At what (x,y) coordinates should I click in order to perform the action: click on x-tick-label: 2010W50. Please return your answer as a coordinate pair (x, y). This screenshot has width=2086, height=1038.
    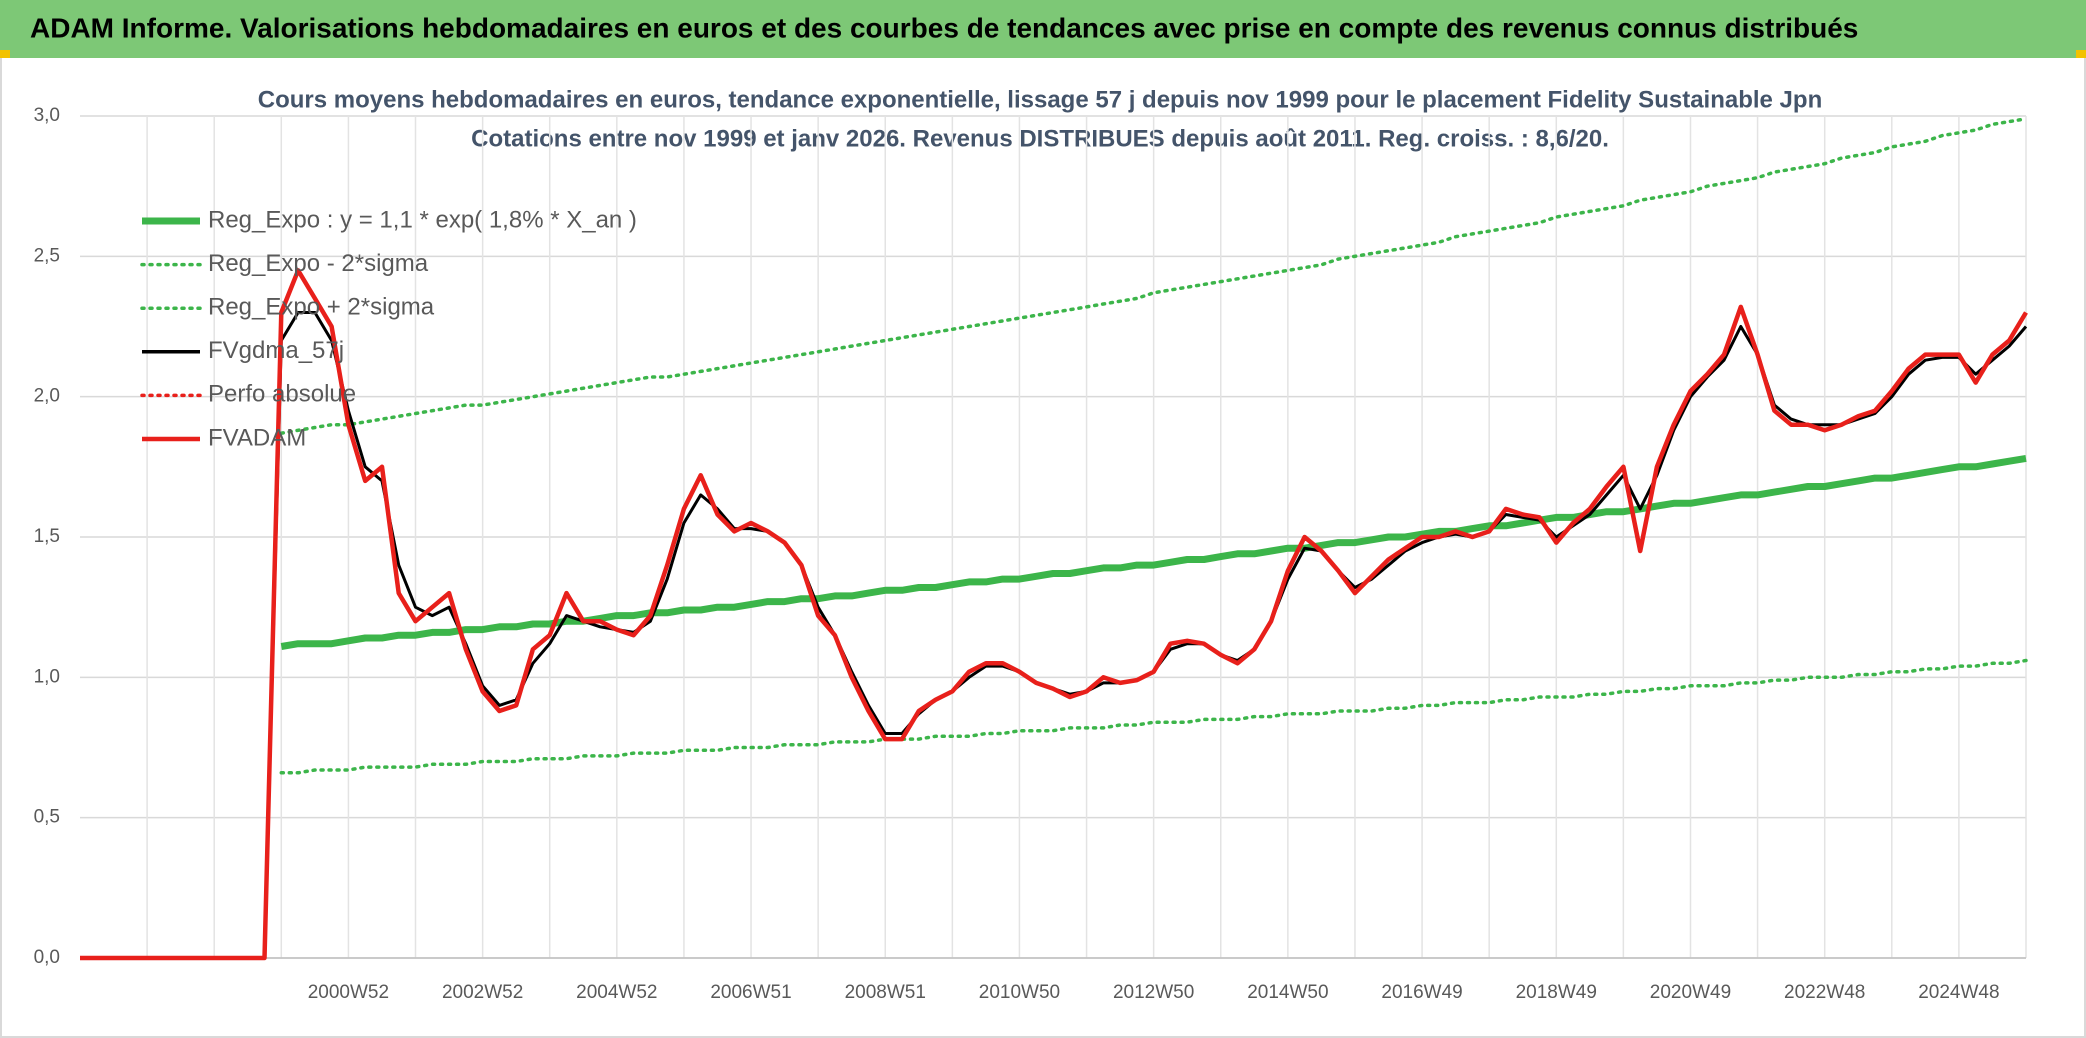
    Looking at the image, I should click on (1019, 992).